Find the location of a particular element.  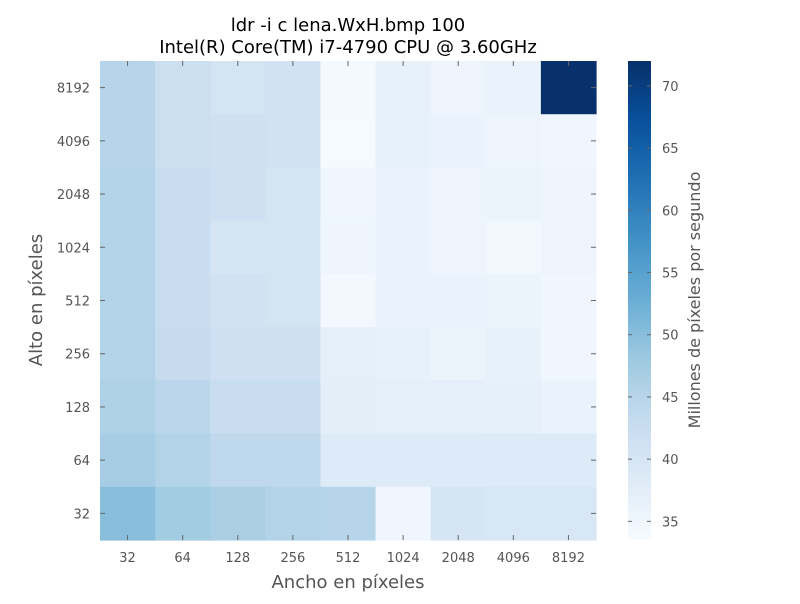

x-tick-label: 512 is located at coordinates (348, 558).